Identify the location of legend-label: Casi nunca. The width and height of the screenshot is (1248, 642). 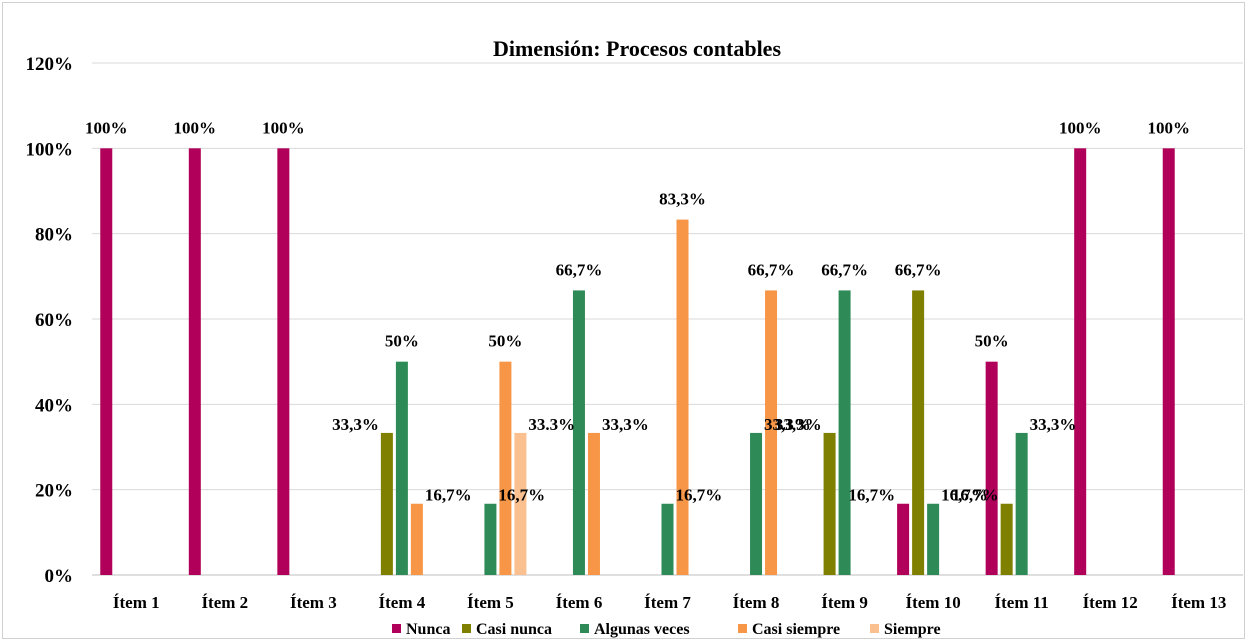
(514, 629).